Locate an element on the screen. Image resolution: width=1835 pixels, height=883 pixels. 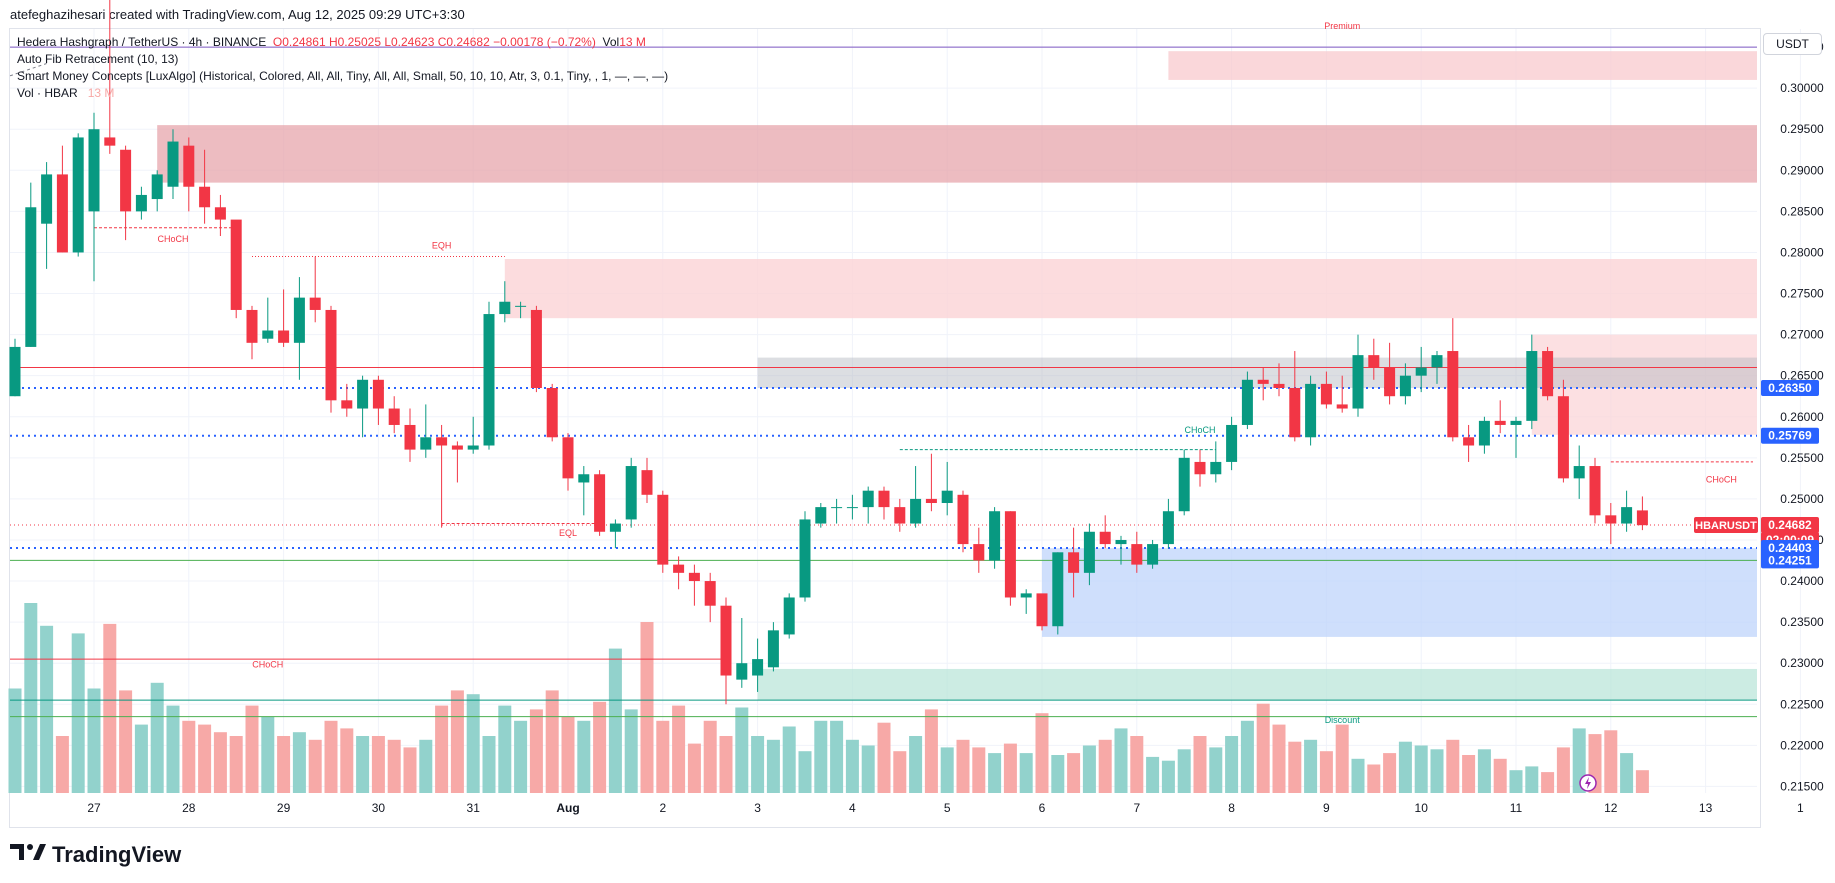
y-tick-11: 0.25000 is located at coordinates (1802, 499).